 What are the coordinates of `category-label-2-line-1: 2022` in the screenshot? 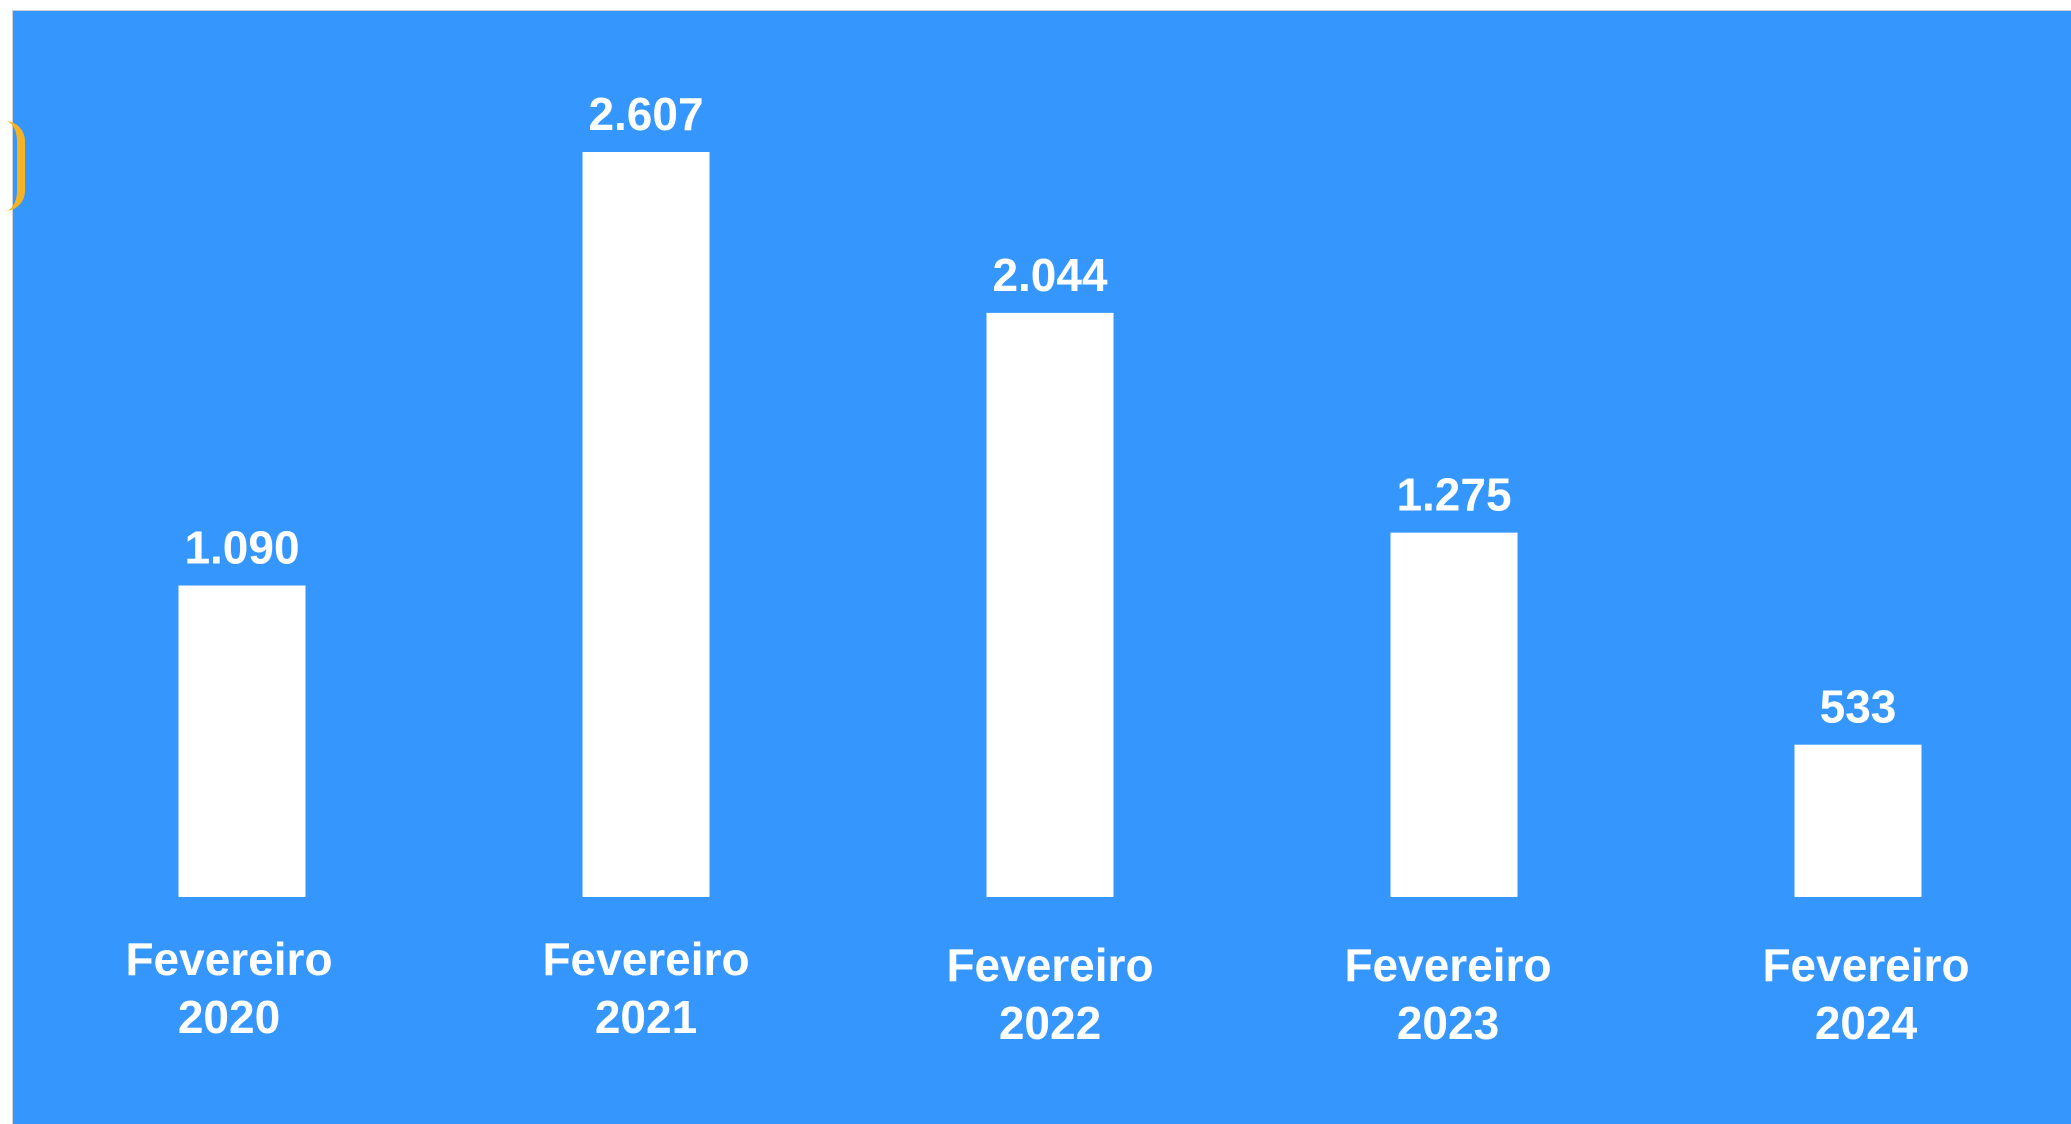 It's located at (1050, 1023).